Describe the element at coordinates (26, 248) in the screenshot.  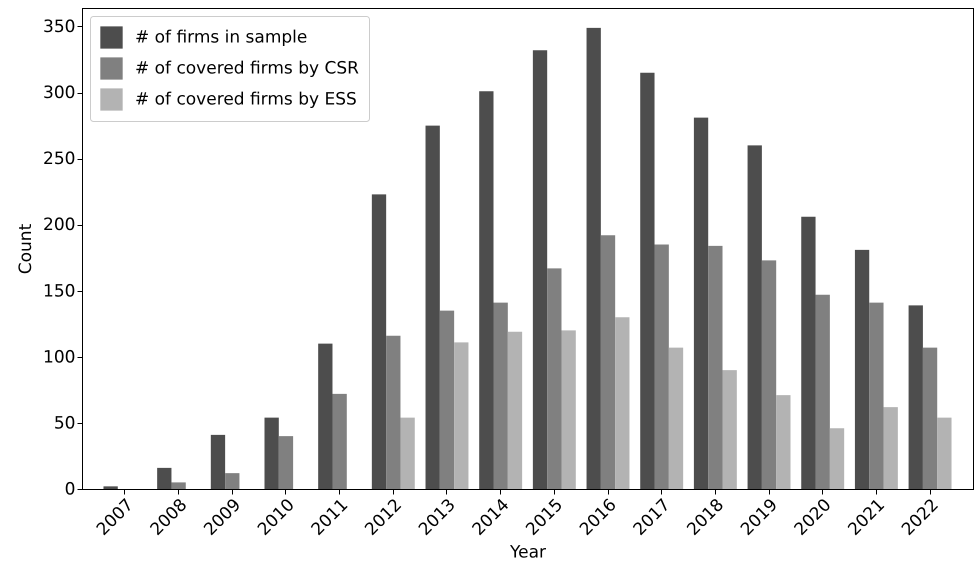
I see `y-axis-title: Count` at that location.